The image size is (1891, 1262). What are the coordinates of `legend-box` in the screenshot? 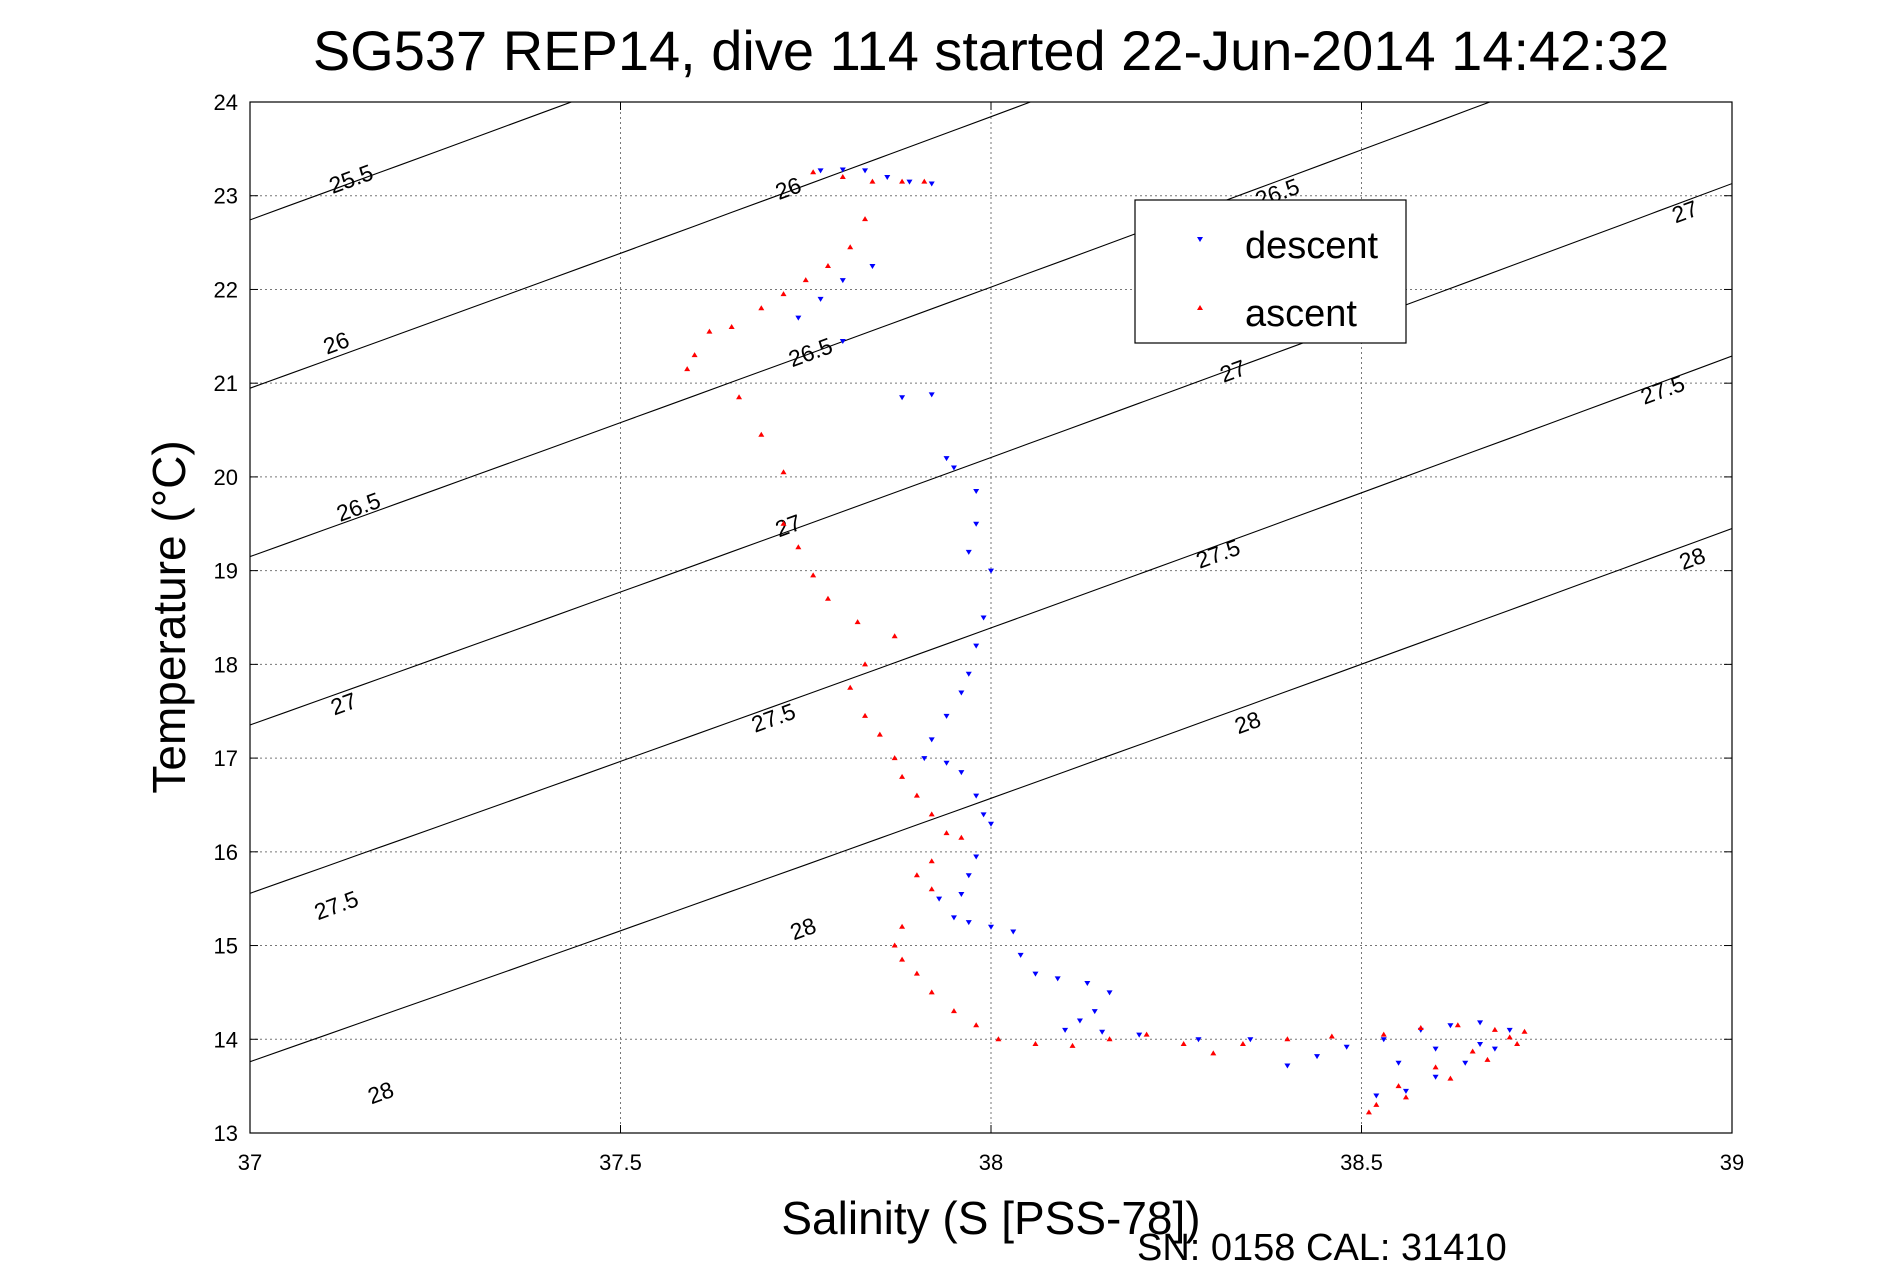 It's located at (1270, 271).